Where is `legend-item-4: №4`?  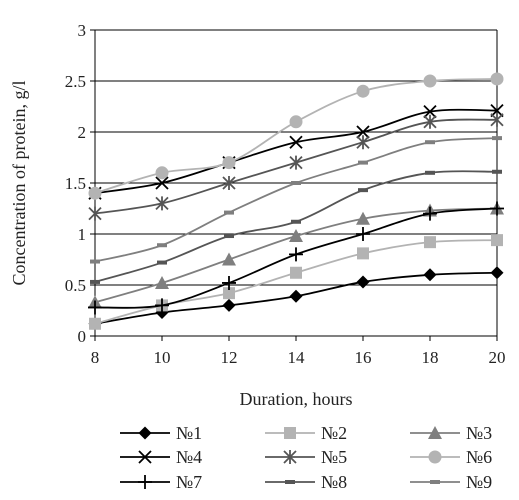
legend-item-4: №4 is located at coordinates (161, 457).